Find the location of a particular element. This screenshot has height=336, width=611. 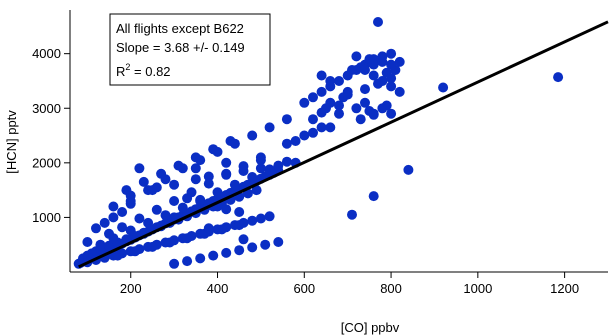

x-tick-label: 400 is located at coordinates (218, 288).